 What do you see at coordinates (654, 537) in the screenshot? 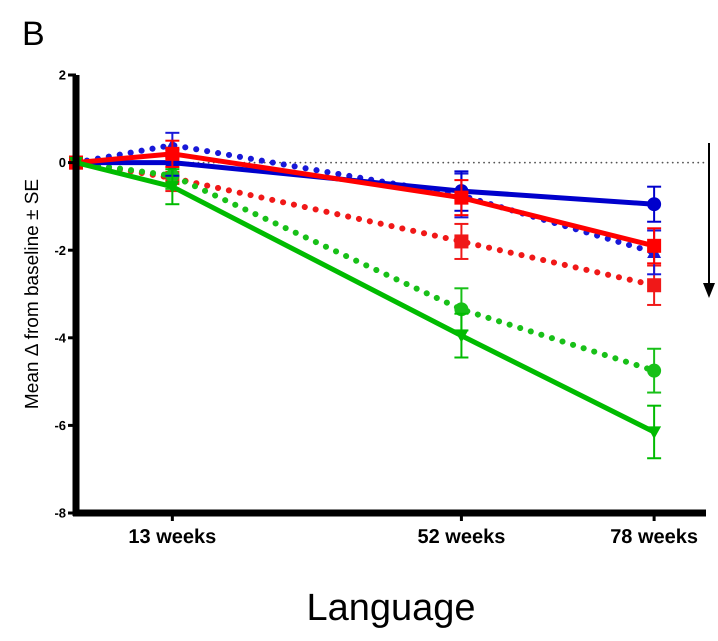
I see `x-tick-label: 78 weeks` at bounding box center [654, 537].